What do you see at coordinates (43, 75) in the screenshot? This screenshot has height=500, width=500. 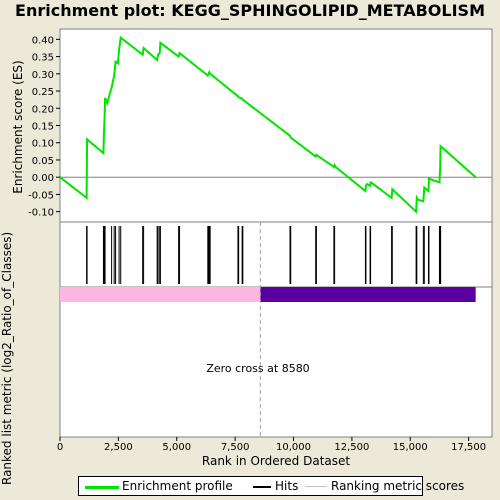 I see `y-tick-label: 0.30` at bounding box center [43, 75].